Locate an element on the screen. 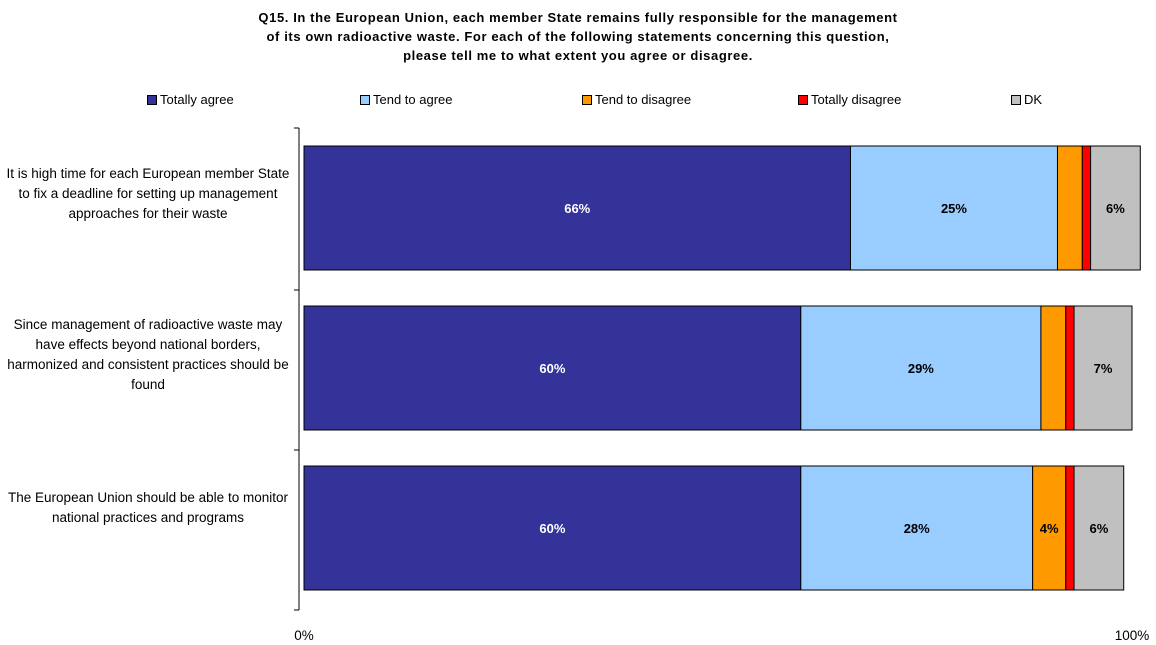  data-label: 4% is located at coordinates (1049, 528).